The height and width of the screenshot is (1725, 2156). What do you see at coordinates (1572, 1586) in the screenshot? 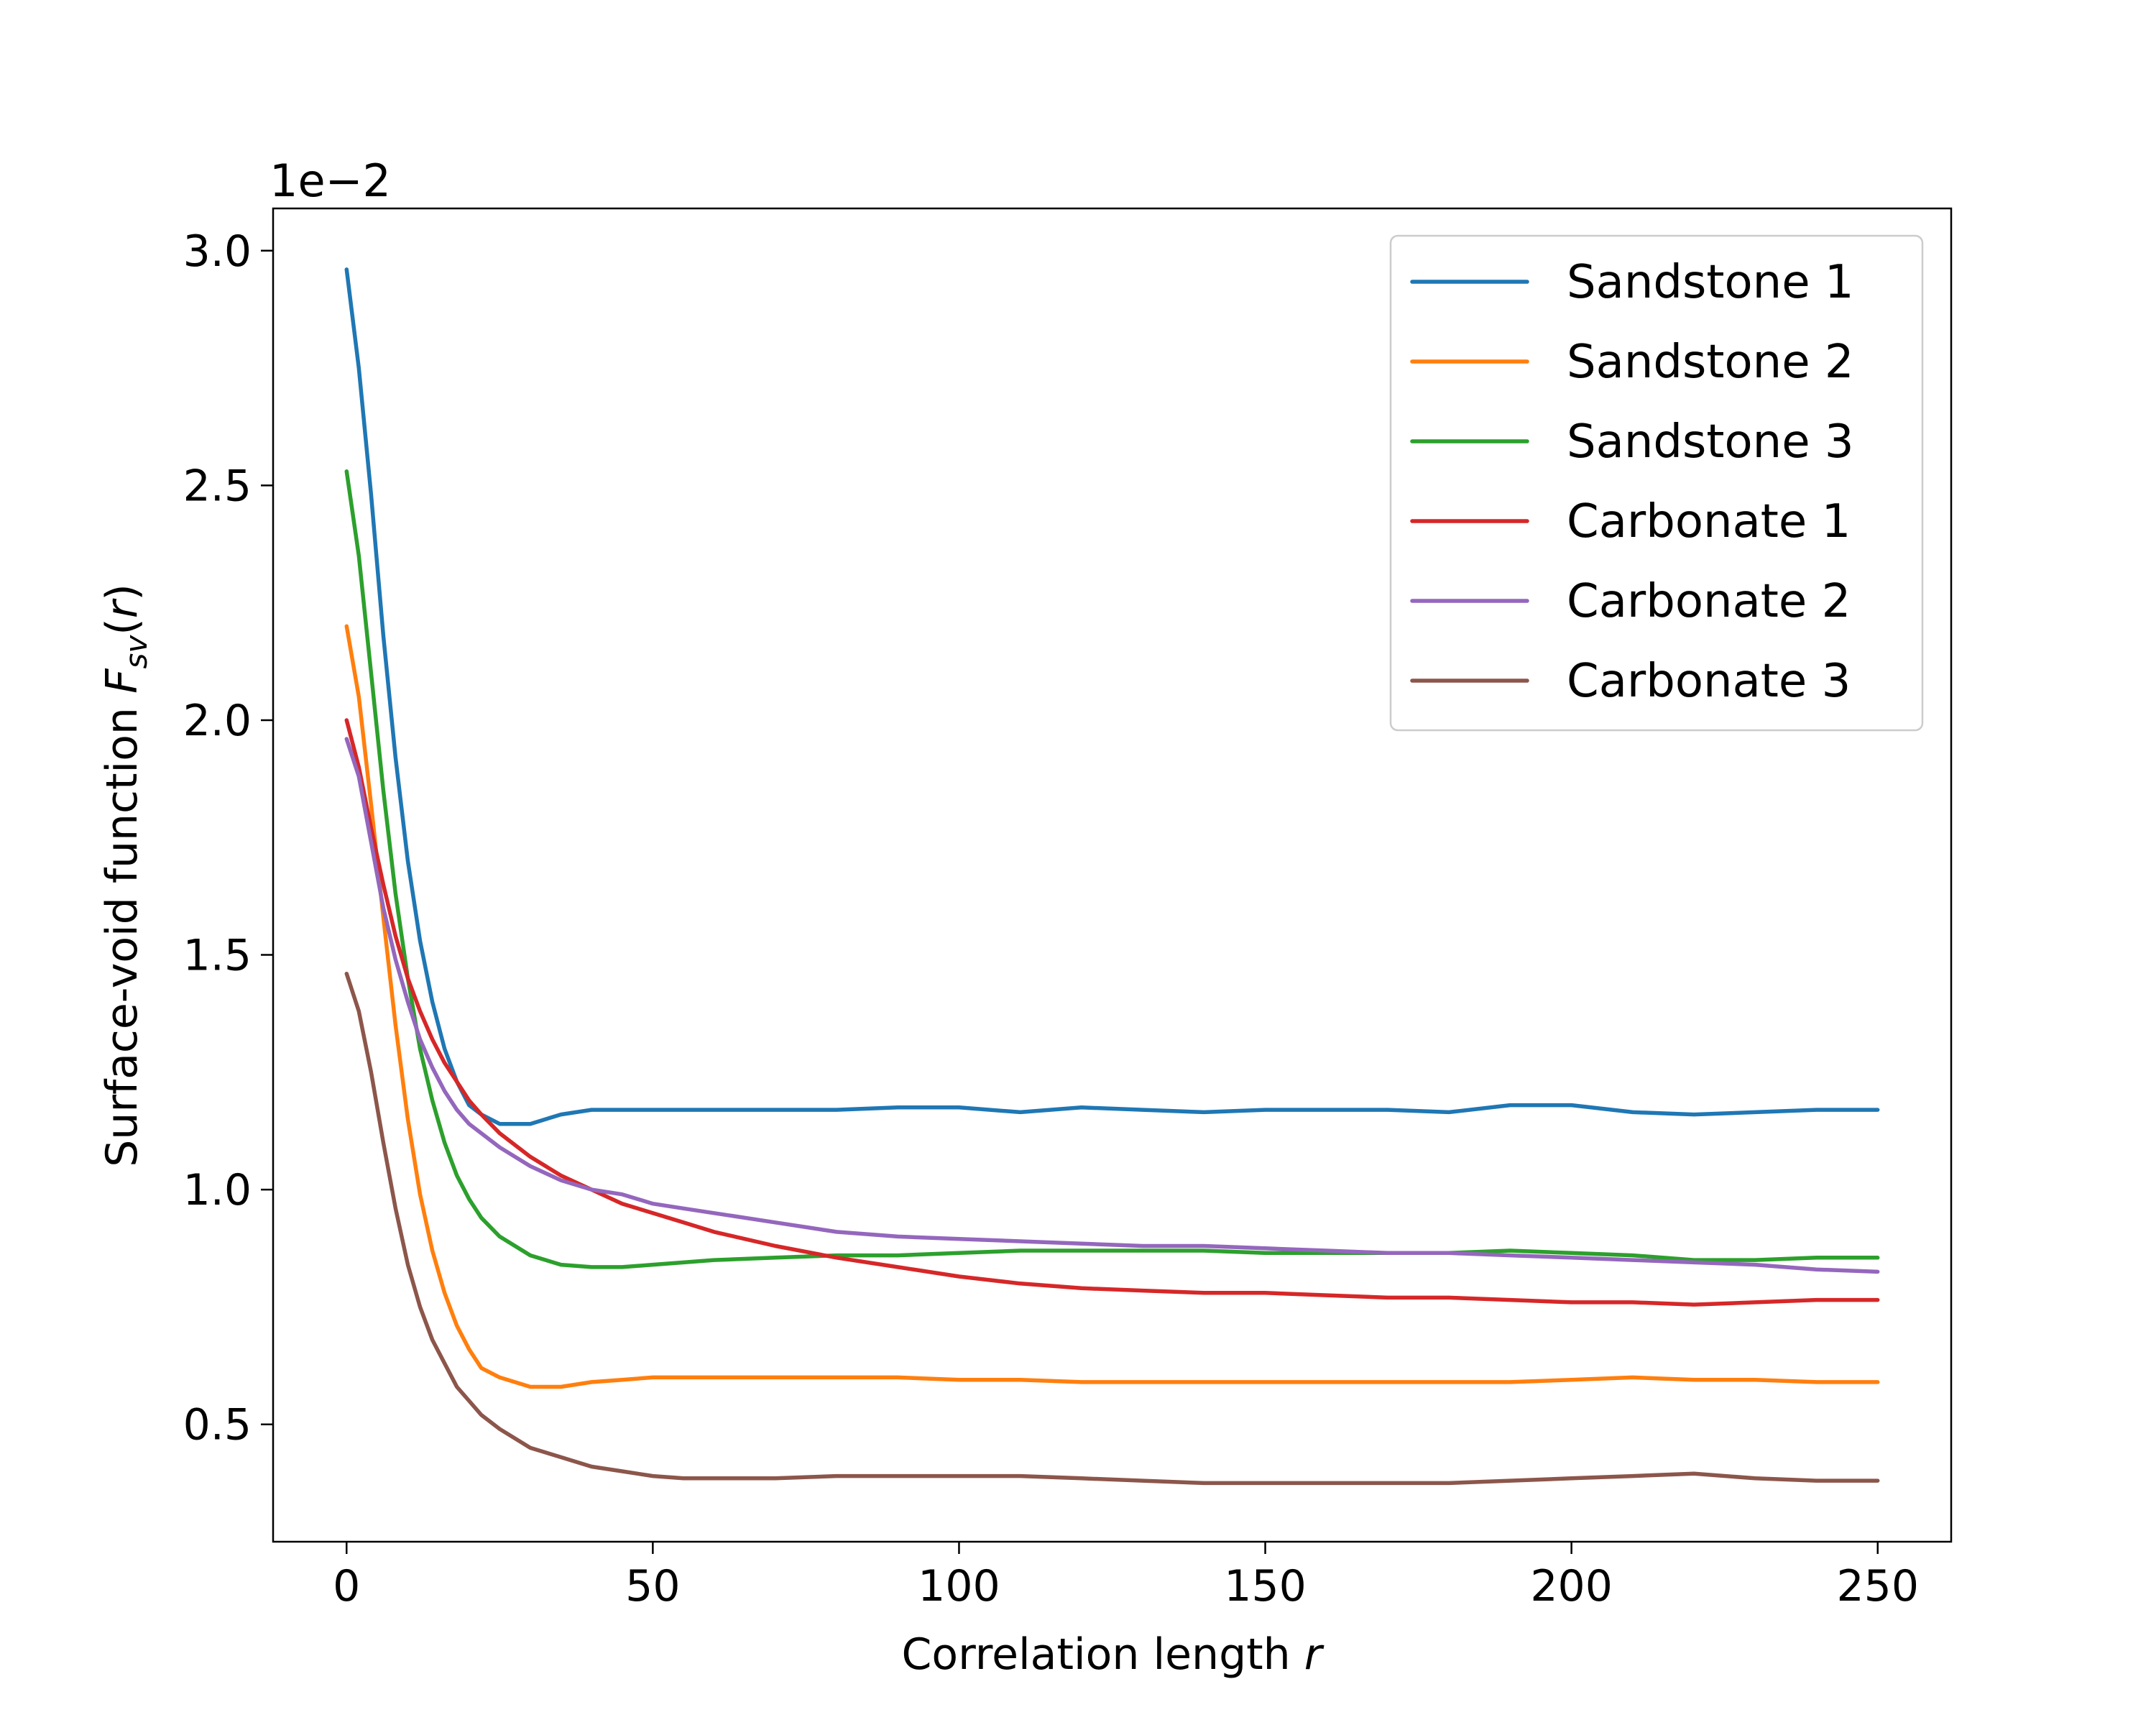
I see `x-tick-label: 200` at bounding box center [1572, 1586].